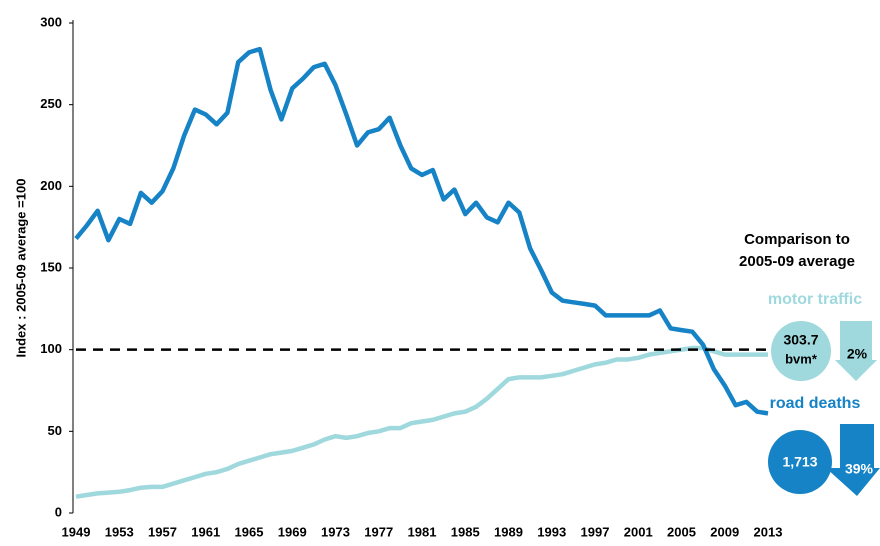 Image resolution: width=880 pixels, height=546 pixels. I want to click on traffic-arrow, so click(856, 351).